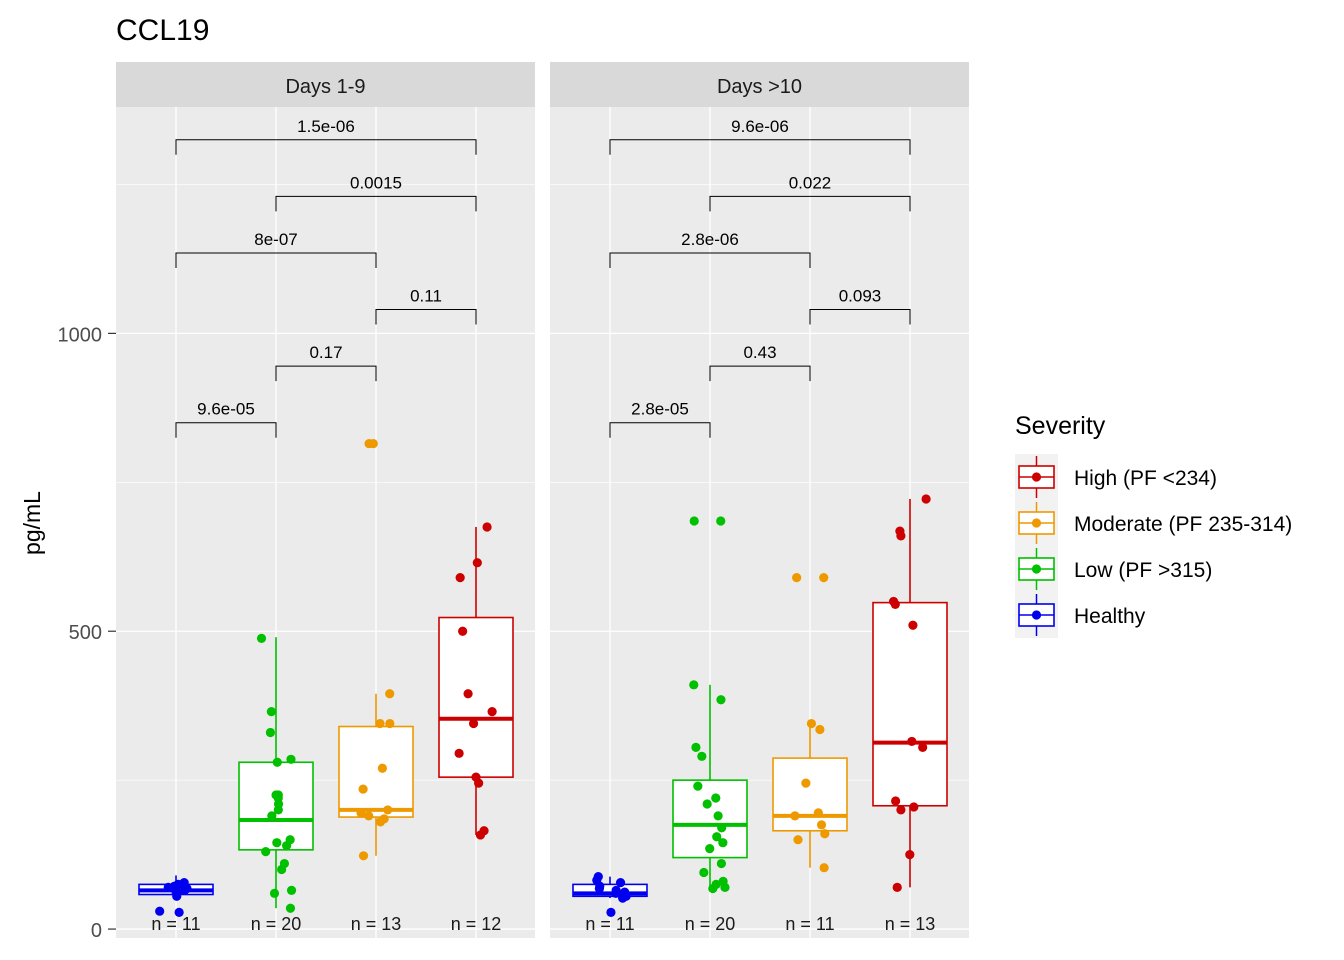 The image size is (1344, 960). I want to click on group-healthy: n = 11, so click(610, 903).